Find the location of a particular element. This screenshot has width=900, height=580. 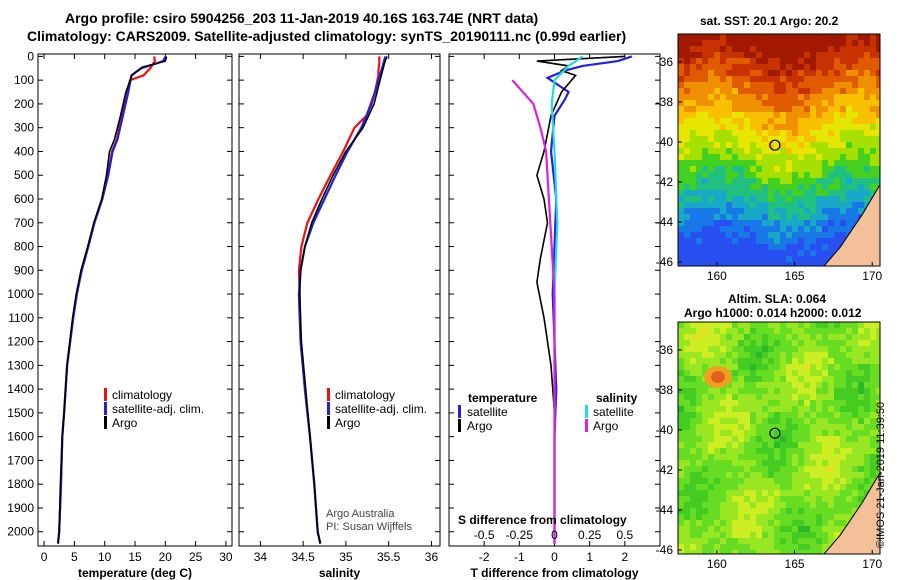

legend-label: satellite-adj. clim. is located at coordinates (158, 409).